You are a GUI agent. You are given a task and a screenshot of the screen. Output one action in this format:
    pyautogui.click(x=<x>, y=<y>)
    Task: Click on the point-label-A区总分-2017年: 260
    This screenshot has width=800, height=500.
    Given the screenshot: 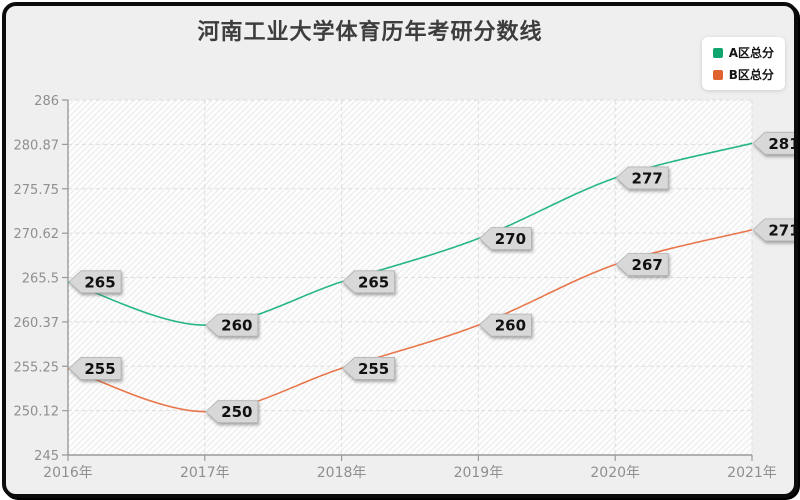 What is the action you would take?
    pyautogui.click(x=232, y=325)
    